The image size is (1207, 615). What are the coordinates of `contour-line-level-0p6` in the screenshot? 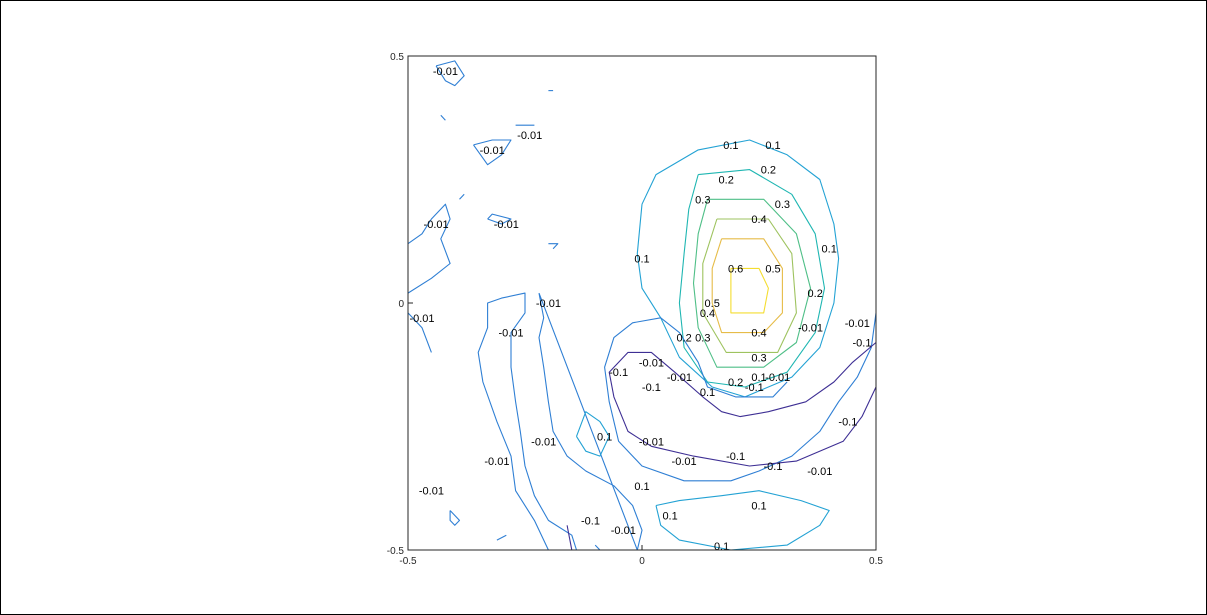 It's located at (749, 290).